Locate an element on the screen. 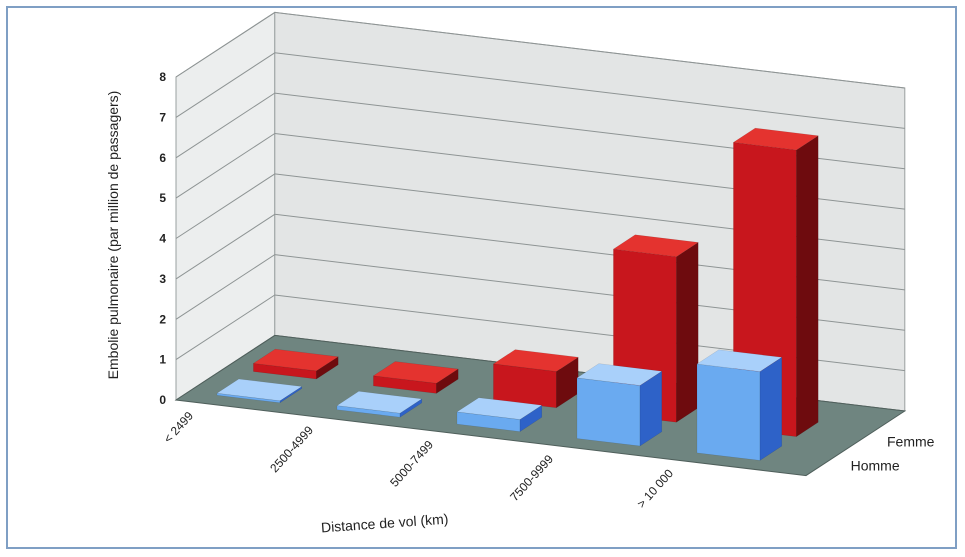 This screenshot has width=965, height=557. x-category-label: 2500-4999 is located at coordinates (291, 449).